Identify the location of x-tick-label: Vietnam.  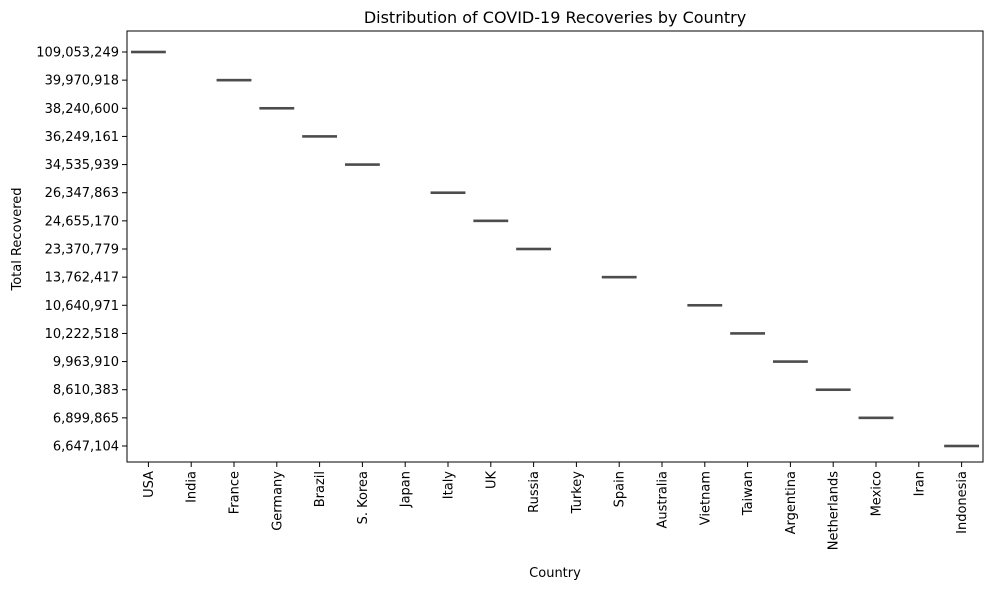
(705, 498).